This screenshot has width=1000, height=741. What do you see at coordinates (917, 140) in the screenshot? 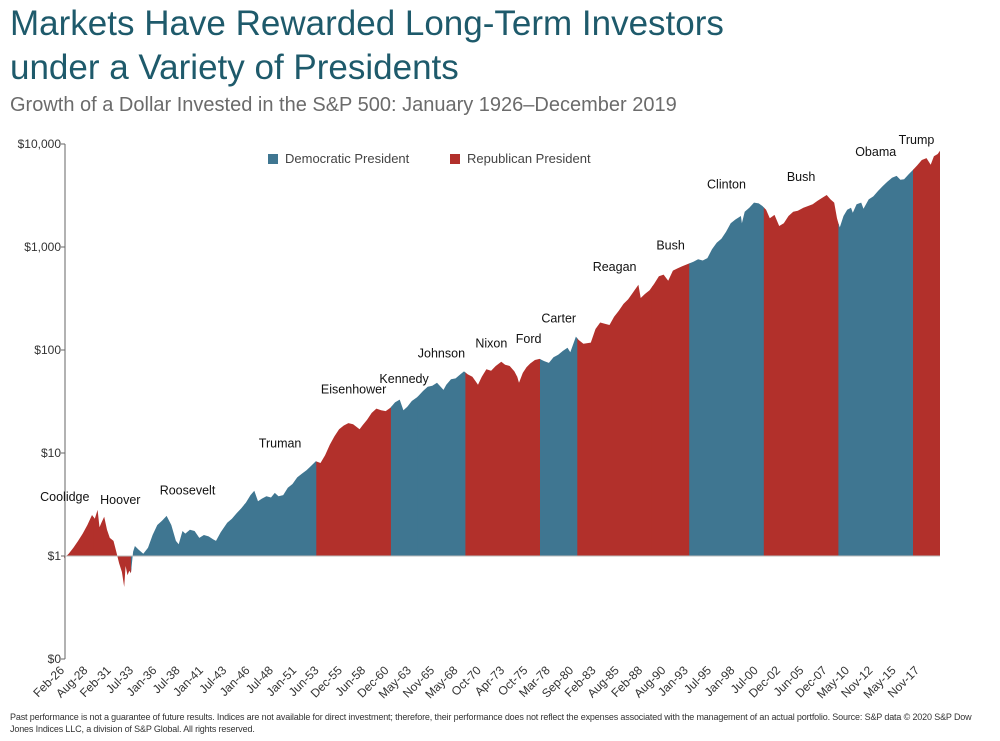
I see `label-trump-15: Trump` at bounding box center [917, 140].